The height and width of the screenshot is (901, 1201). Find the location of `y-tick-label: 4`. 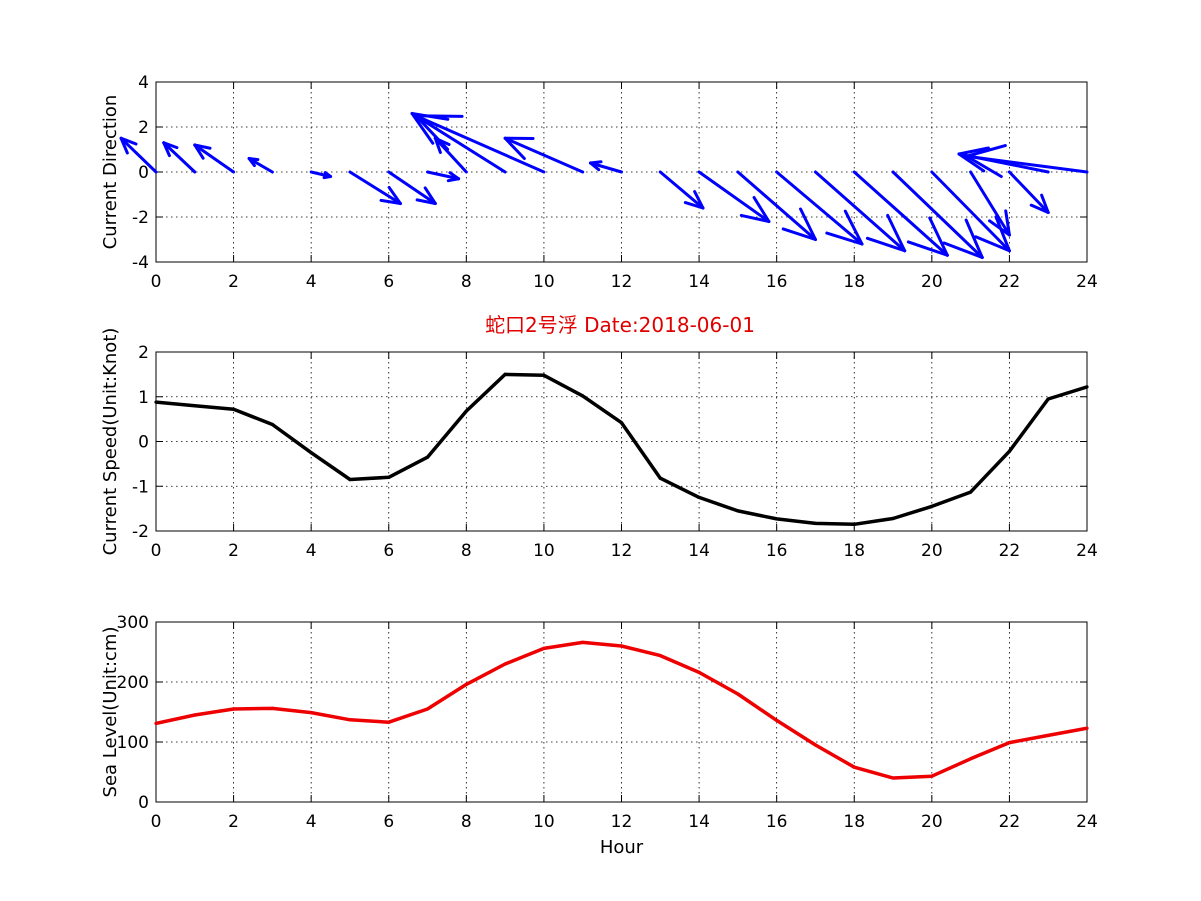

y-tick-label: 4 is located at coordinates (143, 83).